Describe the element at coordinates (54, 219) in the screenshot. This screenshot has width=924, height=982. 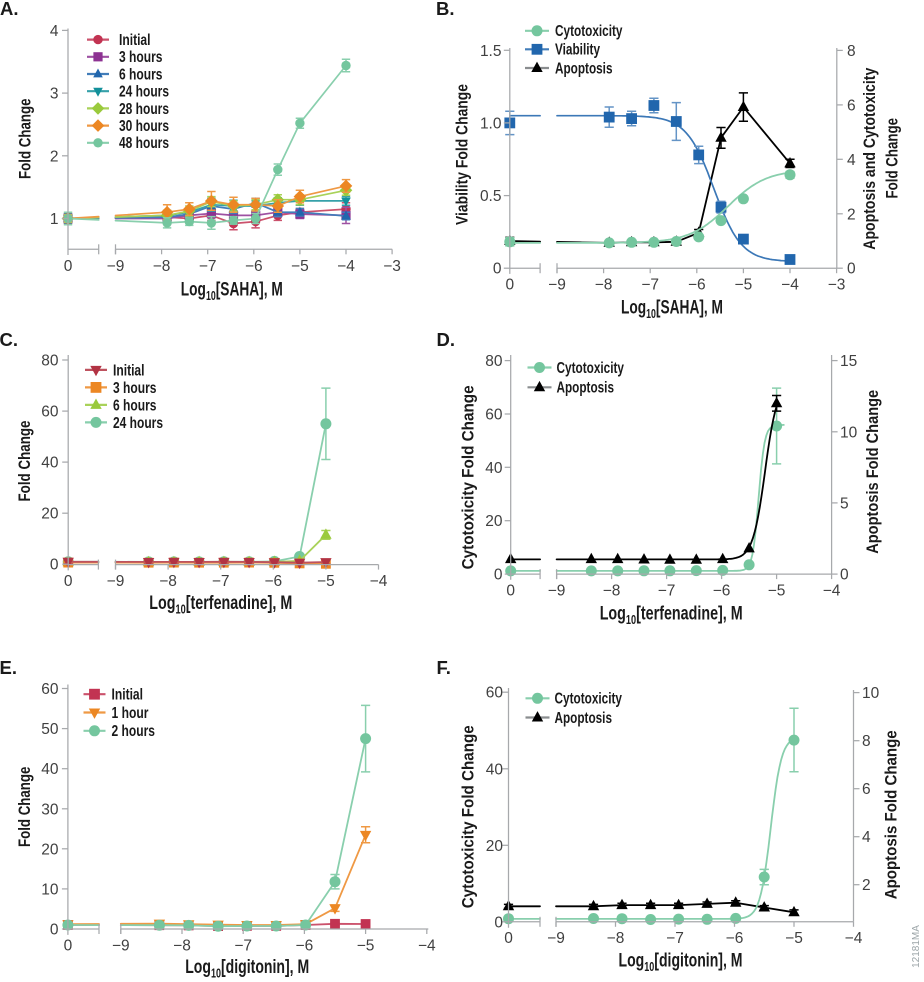
I see `svg-text: 1` at that location.